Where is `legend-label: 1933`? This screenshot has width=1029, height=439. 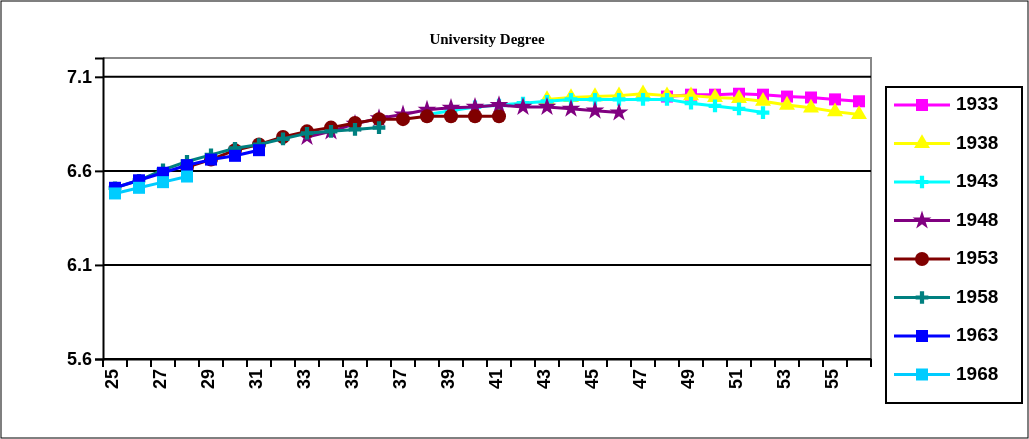
legend-label: 1933 is located at coordinates (977, 104).